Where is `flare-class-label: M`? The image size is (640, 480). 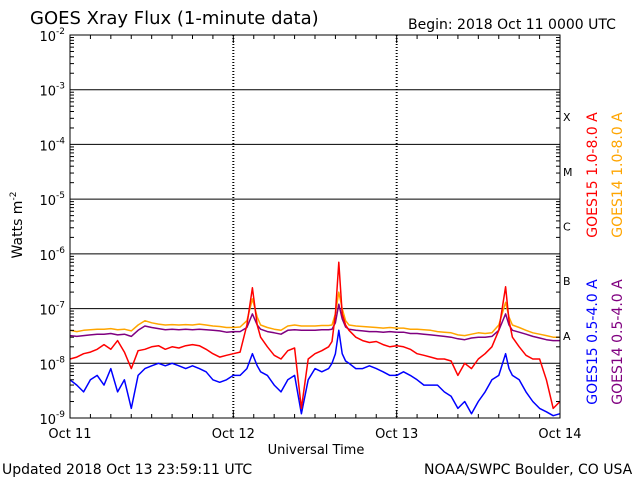 flare-class-label: M is located at coordinates (568, 172).